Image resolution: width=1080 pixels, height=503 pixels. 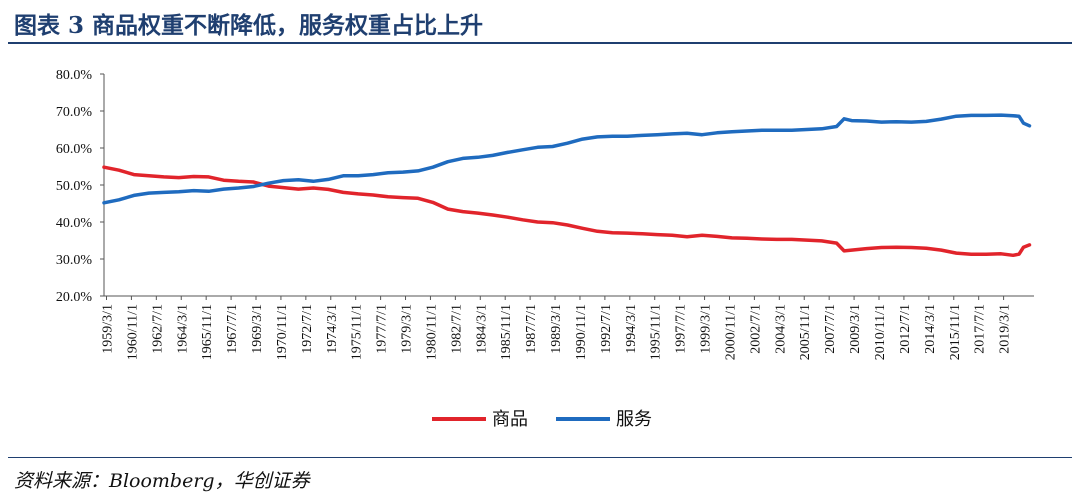 What do you see at coordinates (282, 332) in the screenshot?
I see `x-tick-label: 1970/11/1` at bounding box center [282, 332].